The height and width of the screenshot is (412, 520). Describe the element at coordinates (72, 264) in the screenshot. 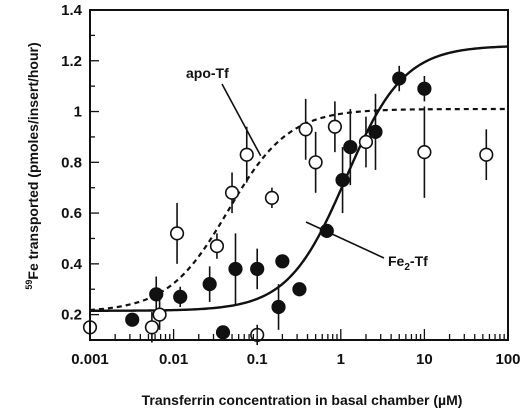

I see `y-tick-label: 0.4` at that location.